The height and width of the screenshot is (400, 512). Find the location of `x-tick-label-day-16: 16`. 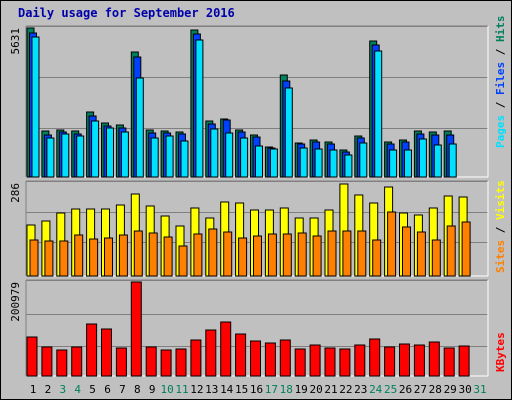

x-tick-label-day-16: 16 is located at coordinates (256, 389).